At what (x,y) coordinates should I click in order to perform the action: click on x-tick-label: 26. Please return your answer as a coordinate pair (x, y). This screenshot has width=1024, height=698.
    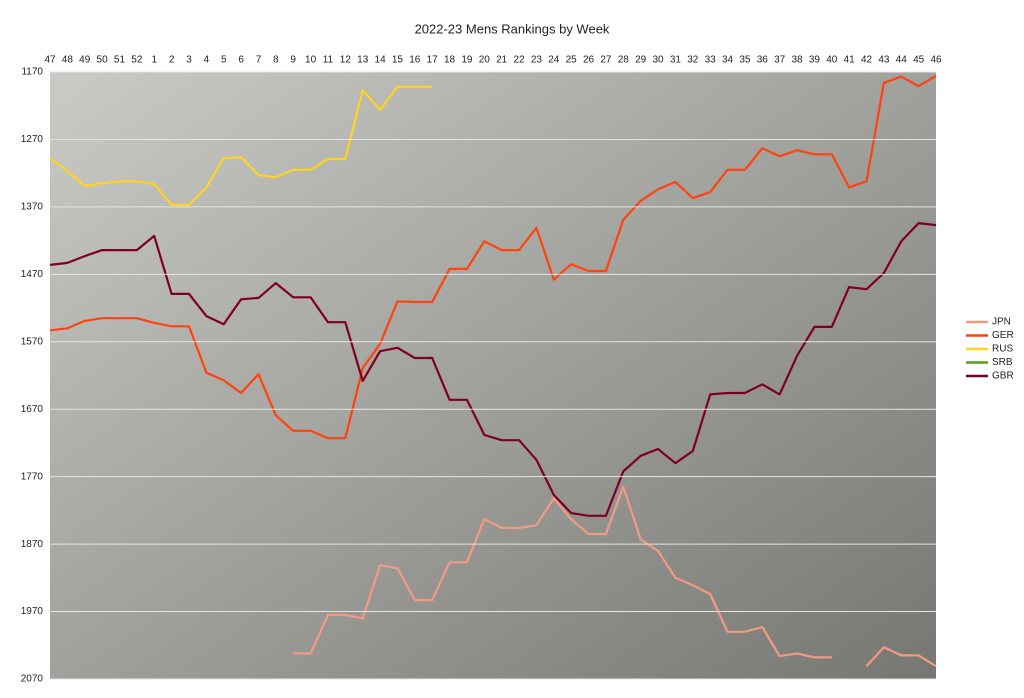
    Looking at the image, I should click on (589, 60).